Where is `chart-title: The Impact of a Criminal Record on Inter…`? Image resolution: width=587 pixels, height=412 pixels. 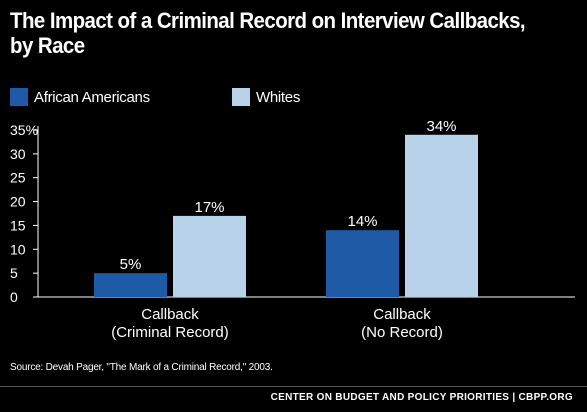 chart-title: The Impact of a Criminal Record on Inter… is located at coordinates (268, 33).